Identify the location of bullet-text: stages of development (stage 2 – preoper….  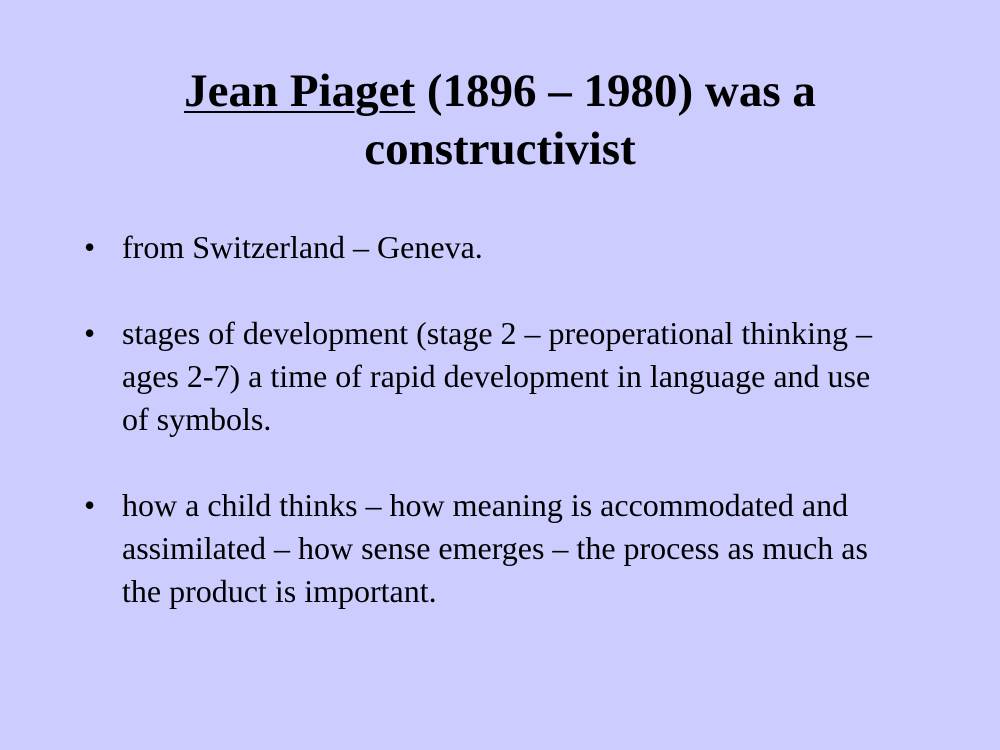
(497, 376).